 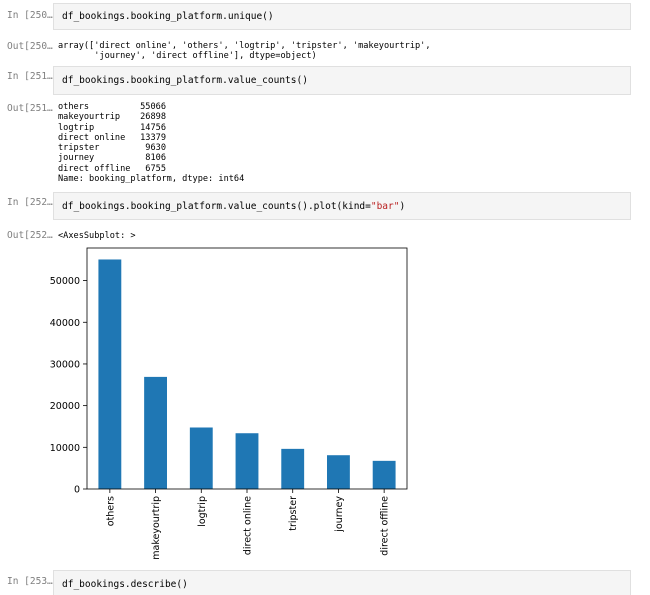 I want to click on platform-count: 9630, so click(x=155, y=148).